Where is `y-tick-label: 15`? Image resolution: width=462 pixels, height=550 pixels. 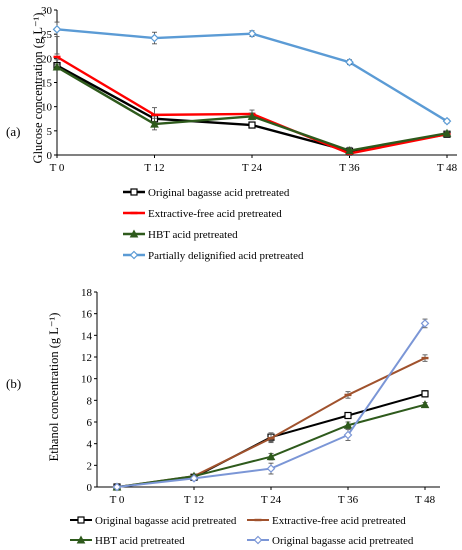 y-tick-label: 15 is located at coordinates (47, 84).